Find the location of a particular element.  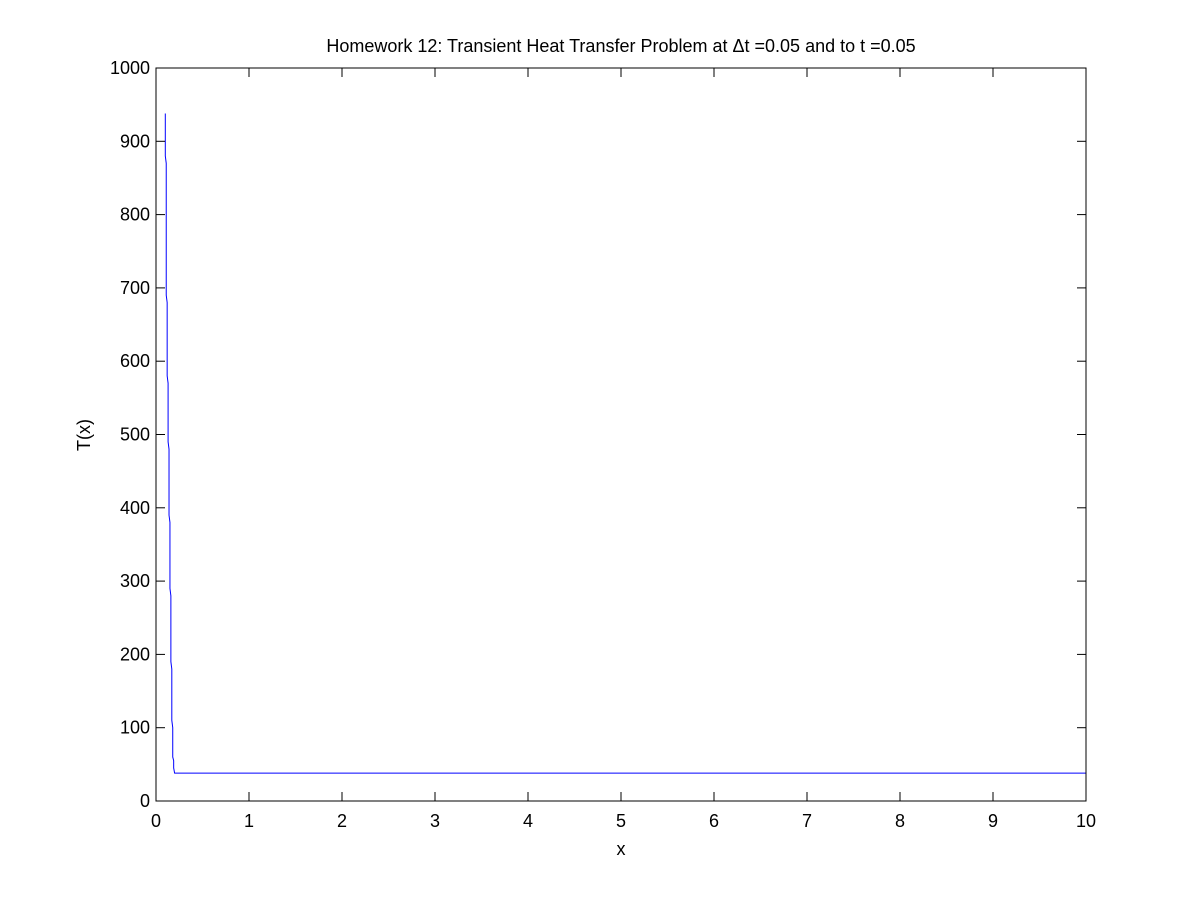

x-tick-label: 9 is located at coordinates (993, 821).